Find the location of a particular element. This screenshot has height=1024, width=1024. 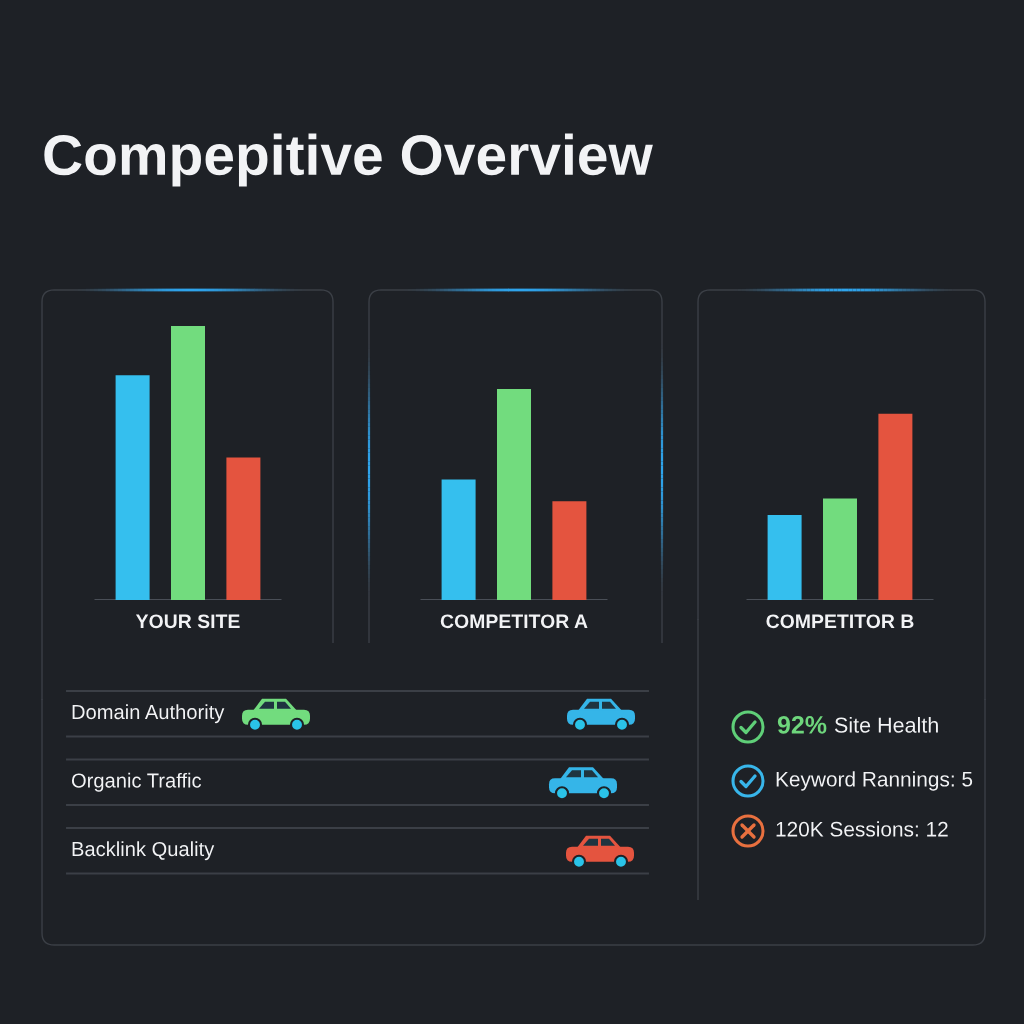

category-label: Organic Traffic is located at coordinates (136, 782).